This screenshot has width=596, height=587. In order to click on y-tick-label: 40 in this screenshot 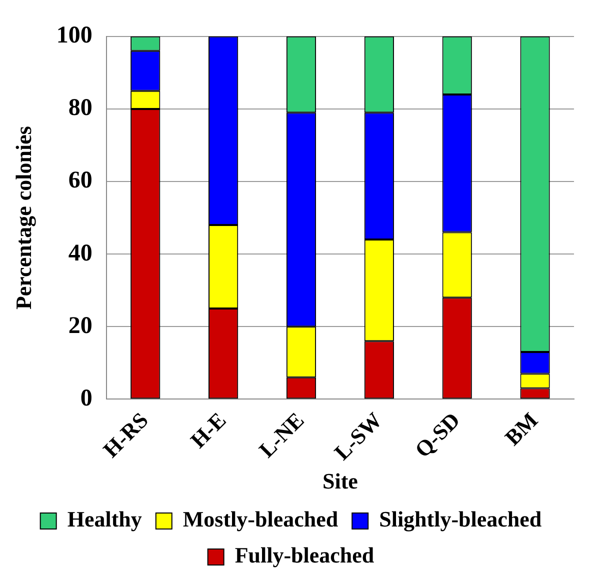, I will do `click(80, 253)`.